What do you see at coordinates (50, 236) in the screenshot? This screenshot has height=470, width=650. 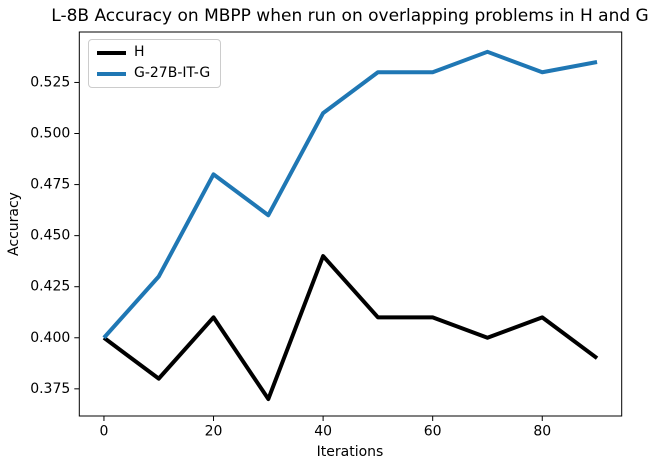 I see `y-tick-label: 0.450` at bounding box center [50, 236].